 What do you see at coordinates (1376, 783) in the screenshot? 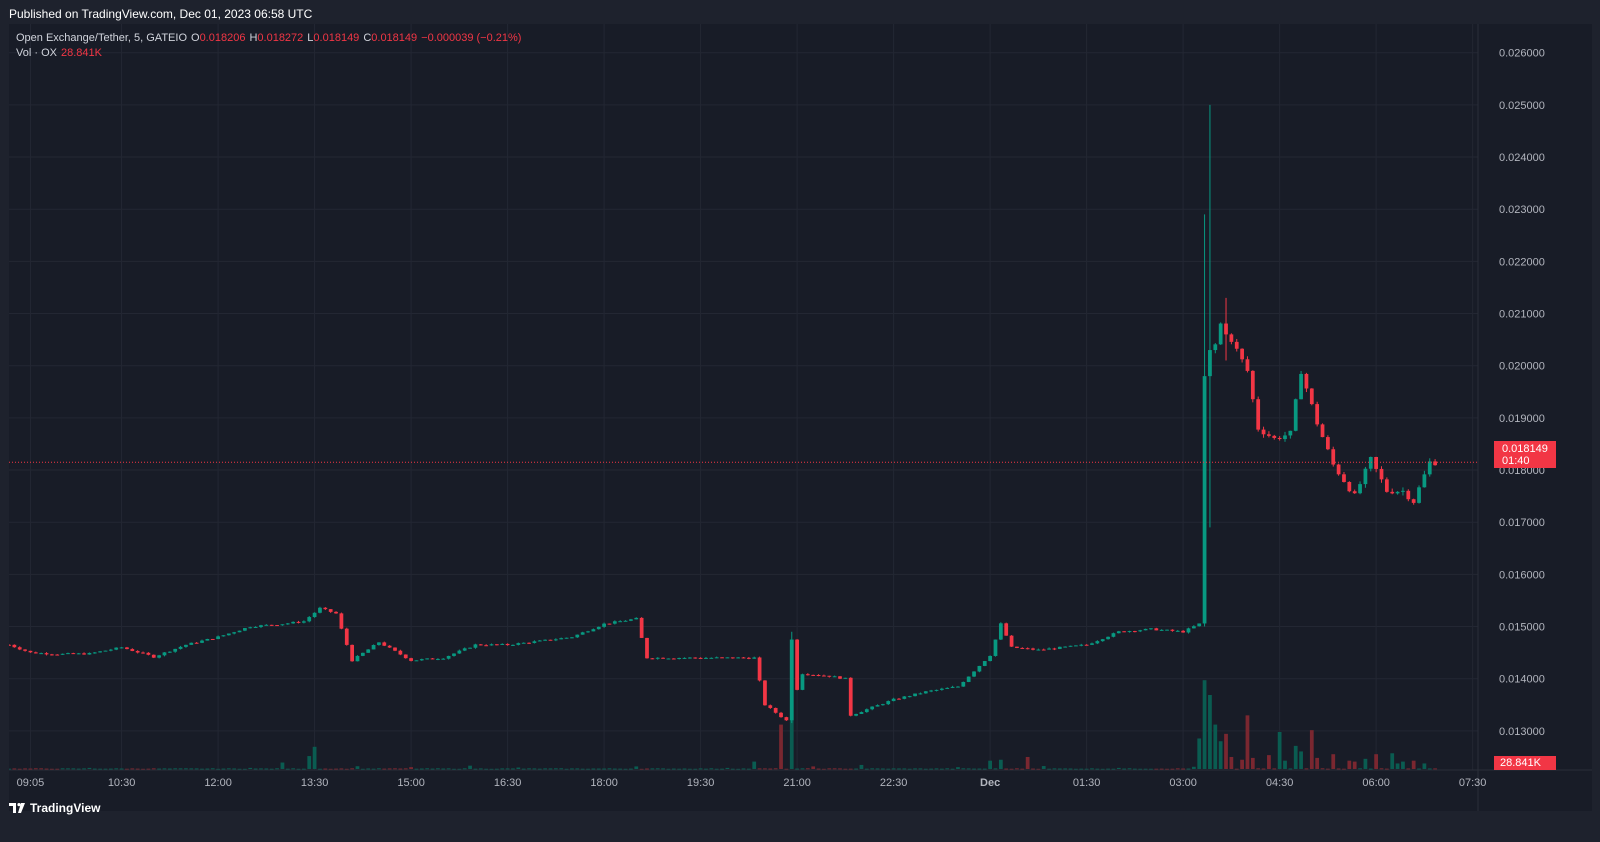
I see `time-tick-label: 06:00` at bounding box center [1376, 783].